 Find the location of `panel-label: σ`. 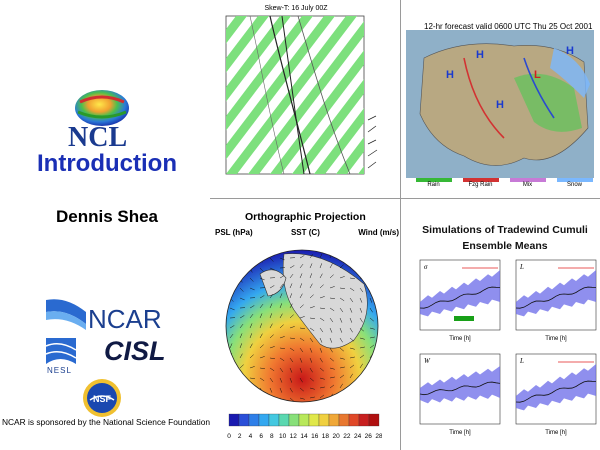

panel-label: σ is located at coordinates (426, 267).